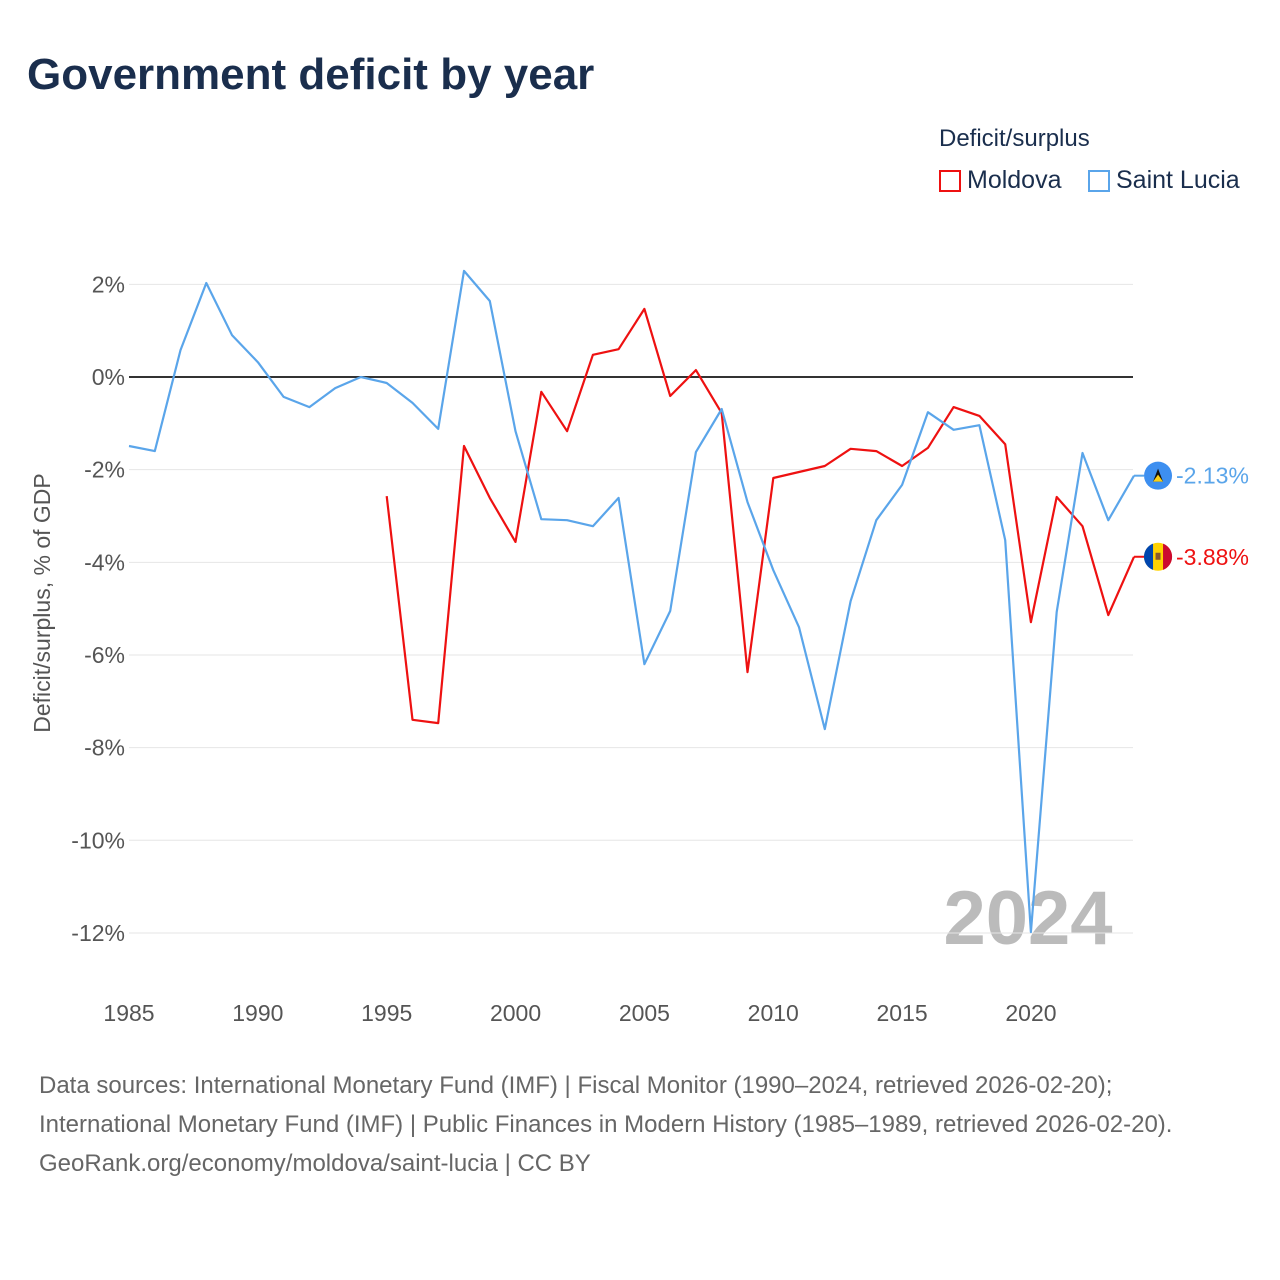 Image resolution: width=1280 pixels, height=1280 pixels. I want to click on y-tick-label: -2%, so click(104, 470).